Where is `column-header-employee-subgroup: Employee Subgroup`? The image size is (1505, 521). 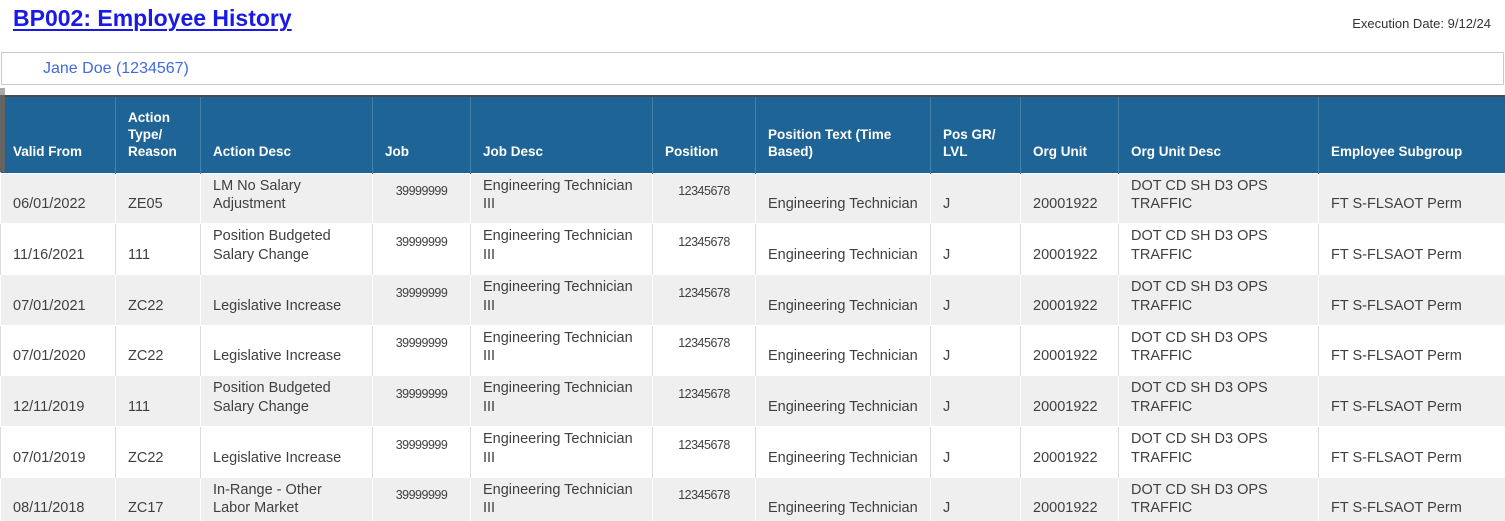 column-header-employee-subgroup: Employee Subgroup is located at coordinates (1411, 134).